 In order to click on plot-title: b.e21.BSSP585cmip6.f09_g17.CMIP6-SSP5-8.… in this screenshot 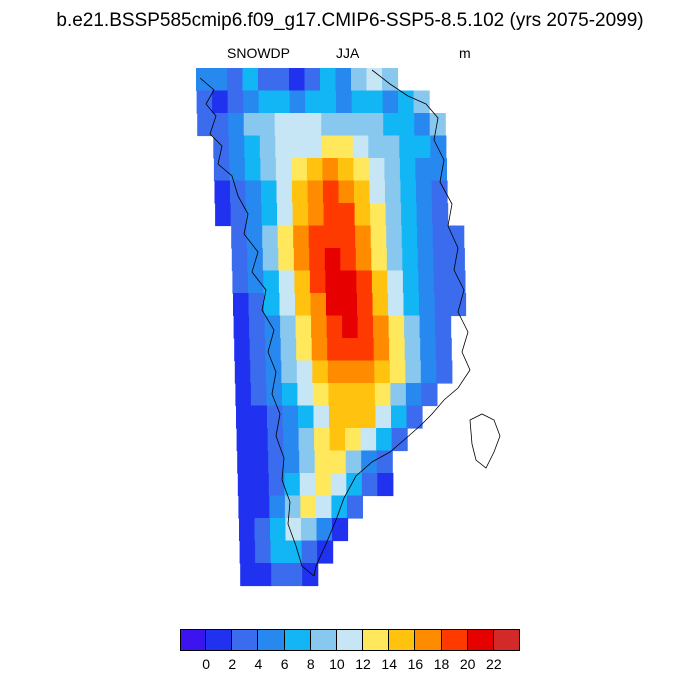, I will do `click(350, 20)`.